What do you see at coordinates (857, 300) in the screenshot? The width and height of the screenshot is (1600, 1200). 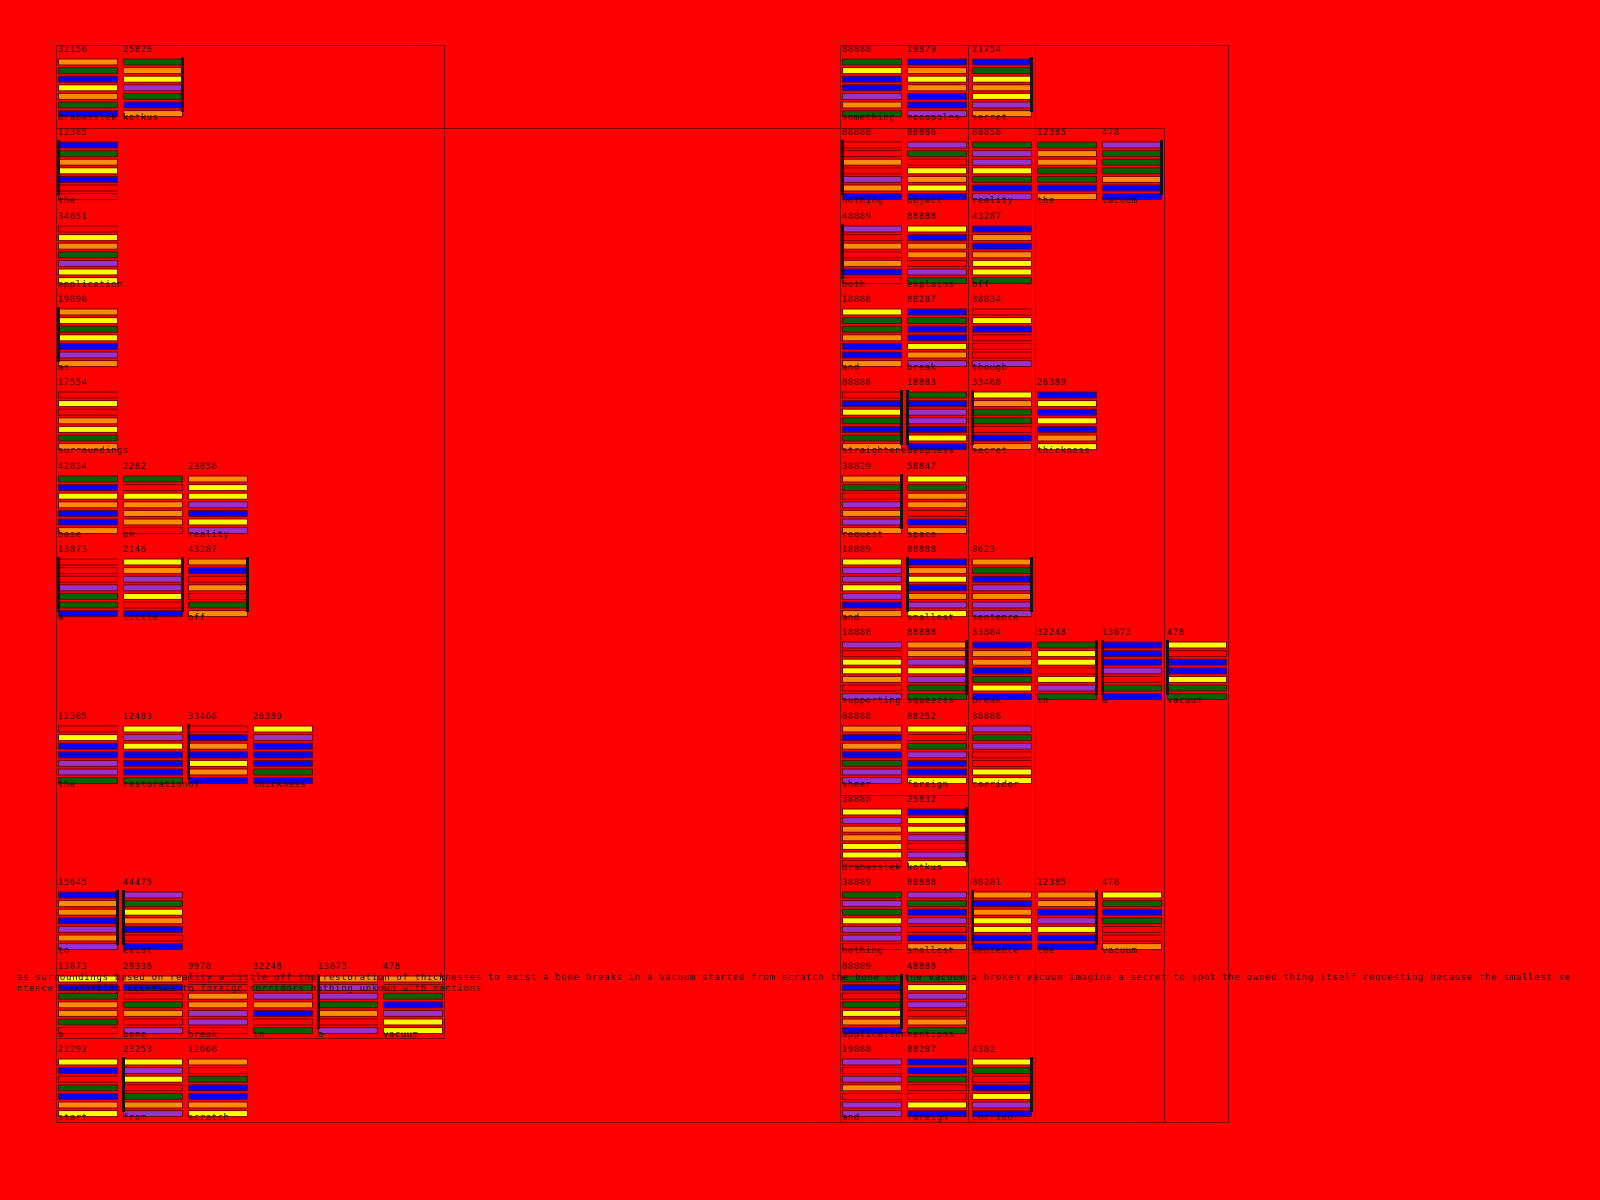 I see `cell-number: 18888` at bounding box center [857, 300].